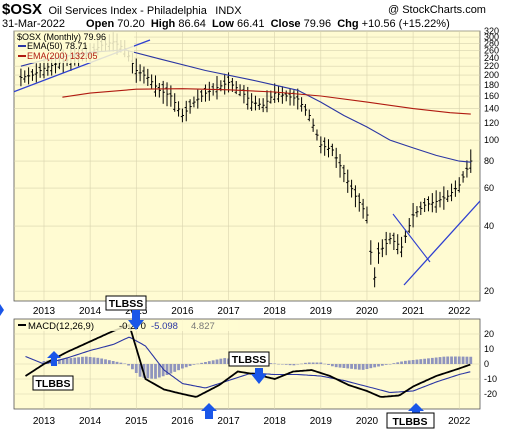  What do you see at coordinates (127, 11) in the screenshot?
I see `index-name: Oil Services Index - Philadelphia` at bounding box center [127, 11].